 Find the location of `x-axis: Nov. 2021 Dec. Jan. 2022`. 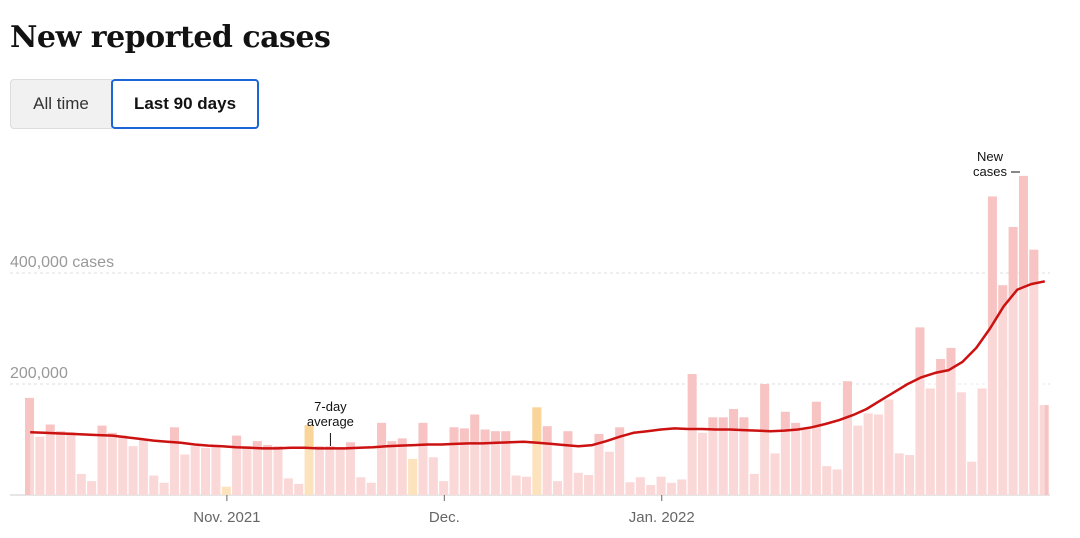

x-axis: Nov. 2021 Dec. Jan. 2022 is located at coordinates (444, 510).